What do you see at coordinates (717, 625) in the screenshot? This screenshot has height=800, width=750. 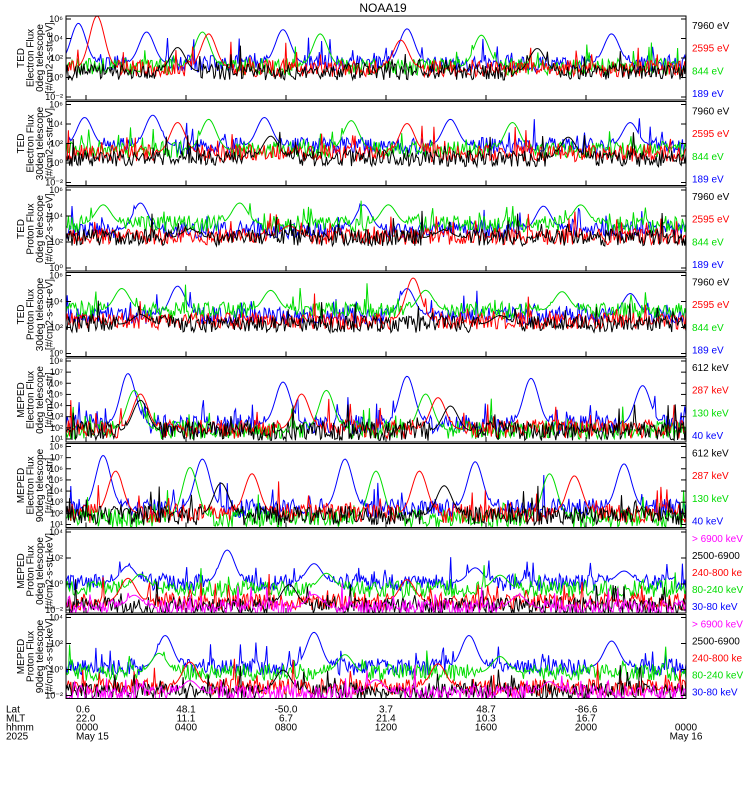 I see `legend-entry: > 6900 keV` at bounding box center [717, 625].